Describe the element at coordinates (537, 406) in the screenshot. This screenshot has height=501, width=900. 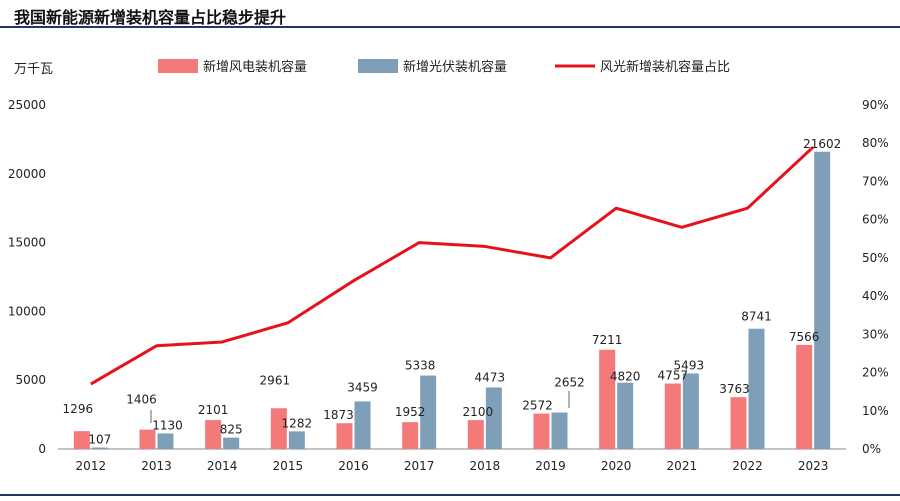
I see `wind-value-label: 2572` at that location.